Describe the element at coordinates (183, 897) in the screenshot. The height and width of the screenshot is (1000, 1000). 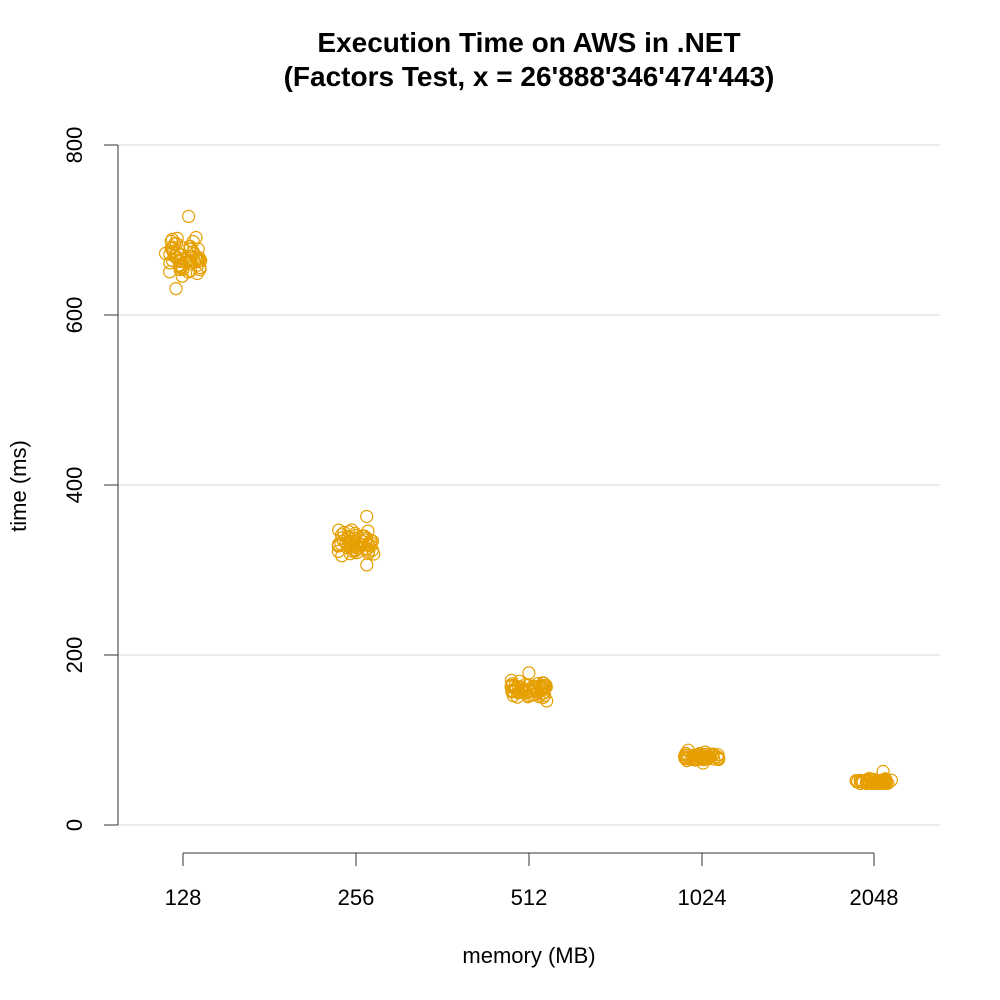
I see `x-tick-label: 128` at that location.